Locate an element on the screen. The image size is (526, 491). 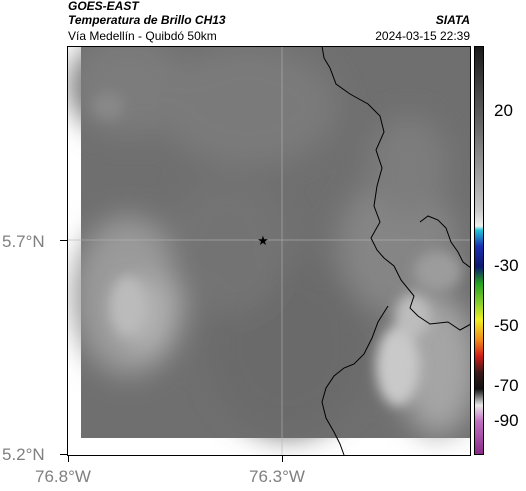
header-region: Vía Medellín - Quibdó 50km is located at coordinates (142, 36).